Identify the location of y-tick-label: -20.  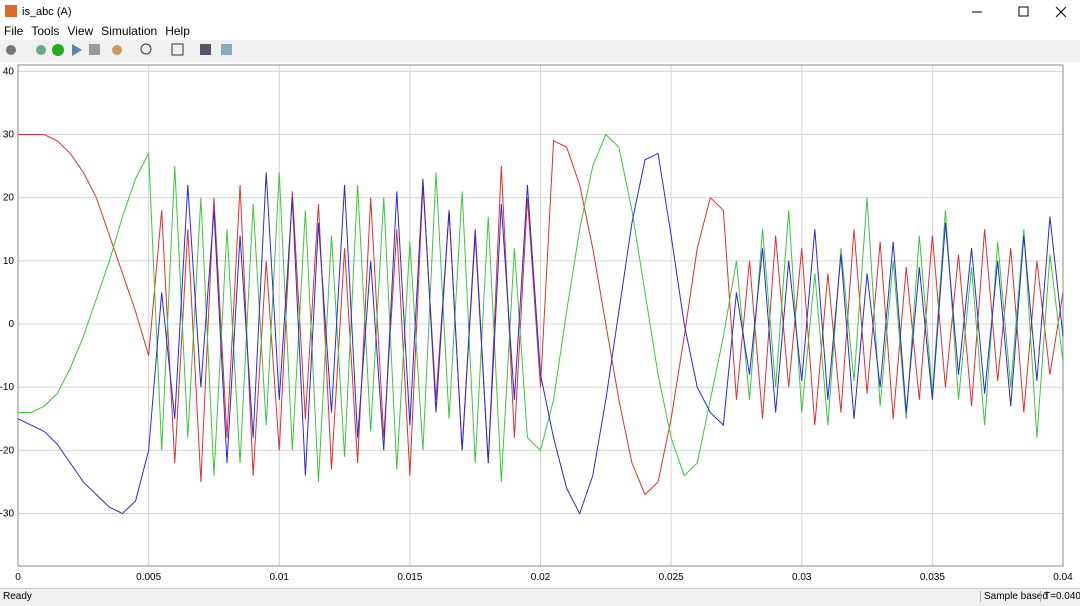
(7, 450).